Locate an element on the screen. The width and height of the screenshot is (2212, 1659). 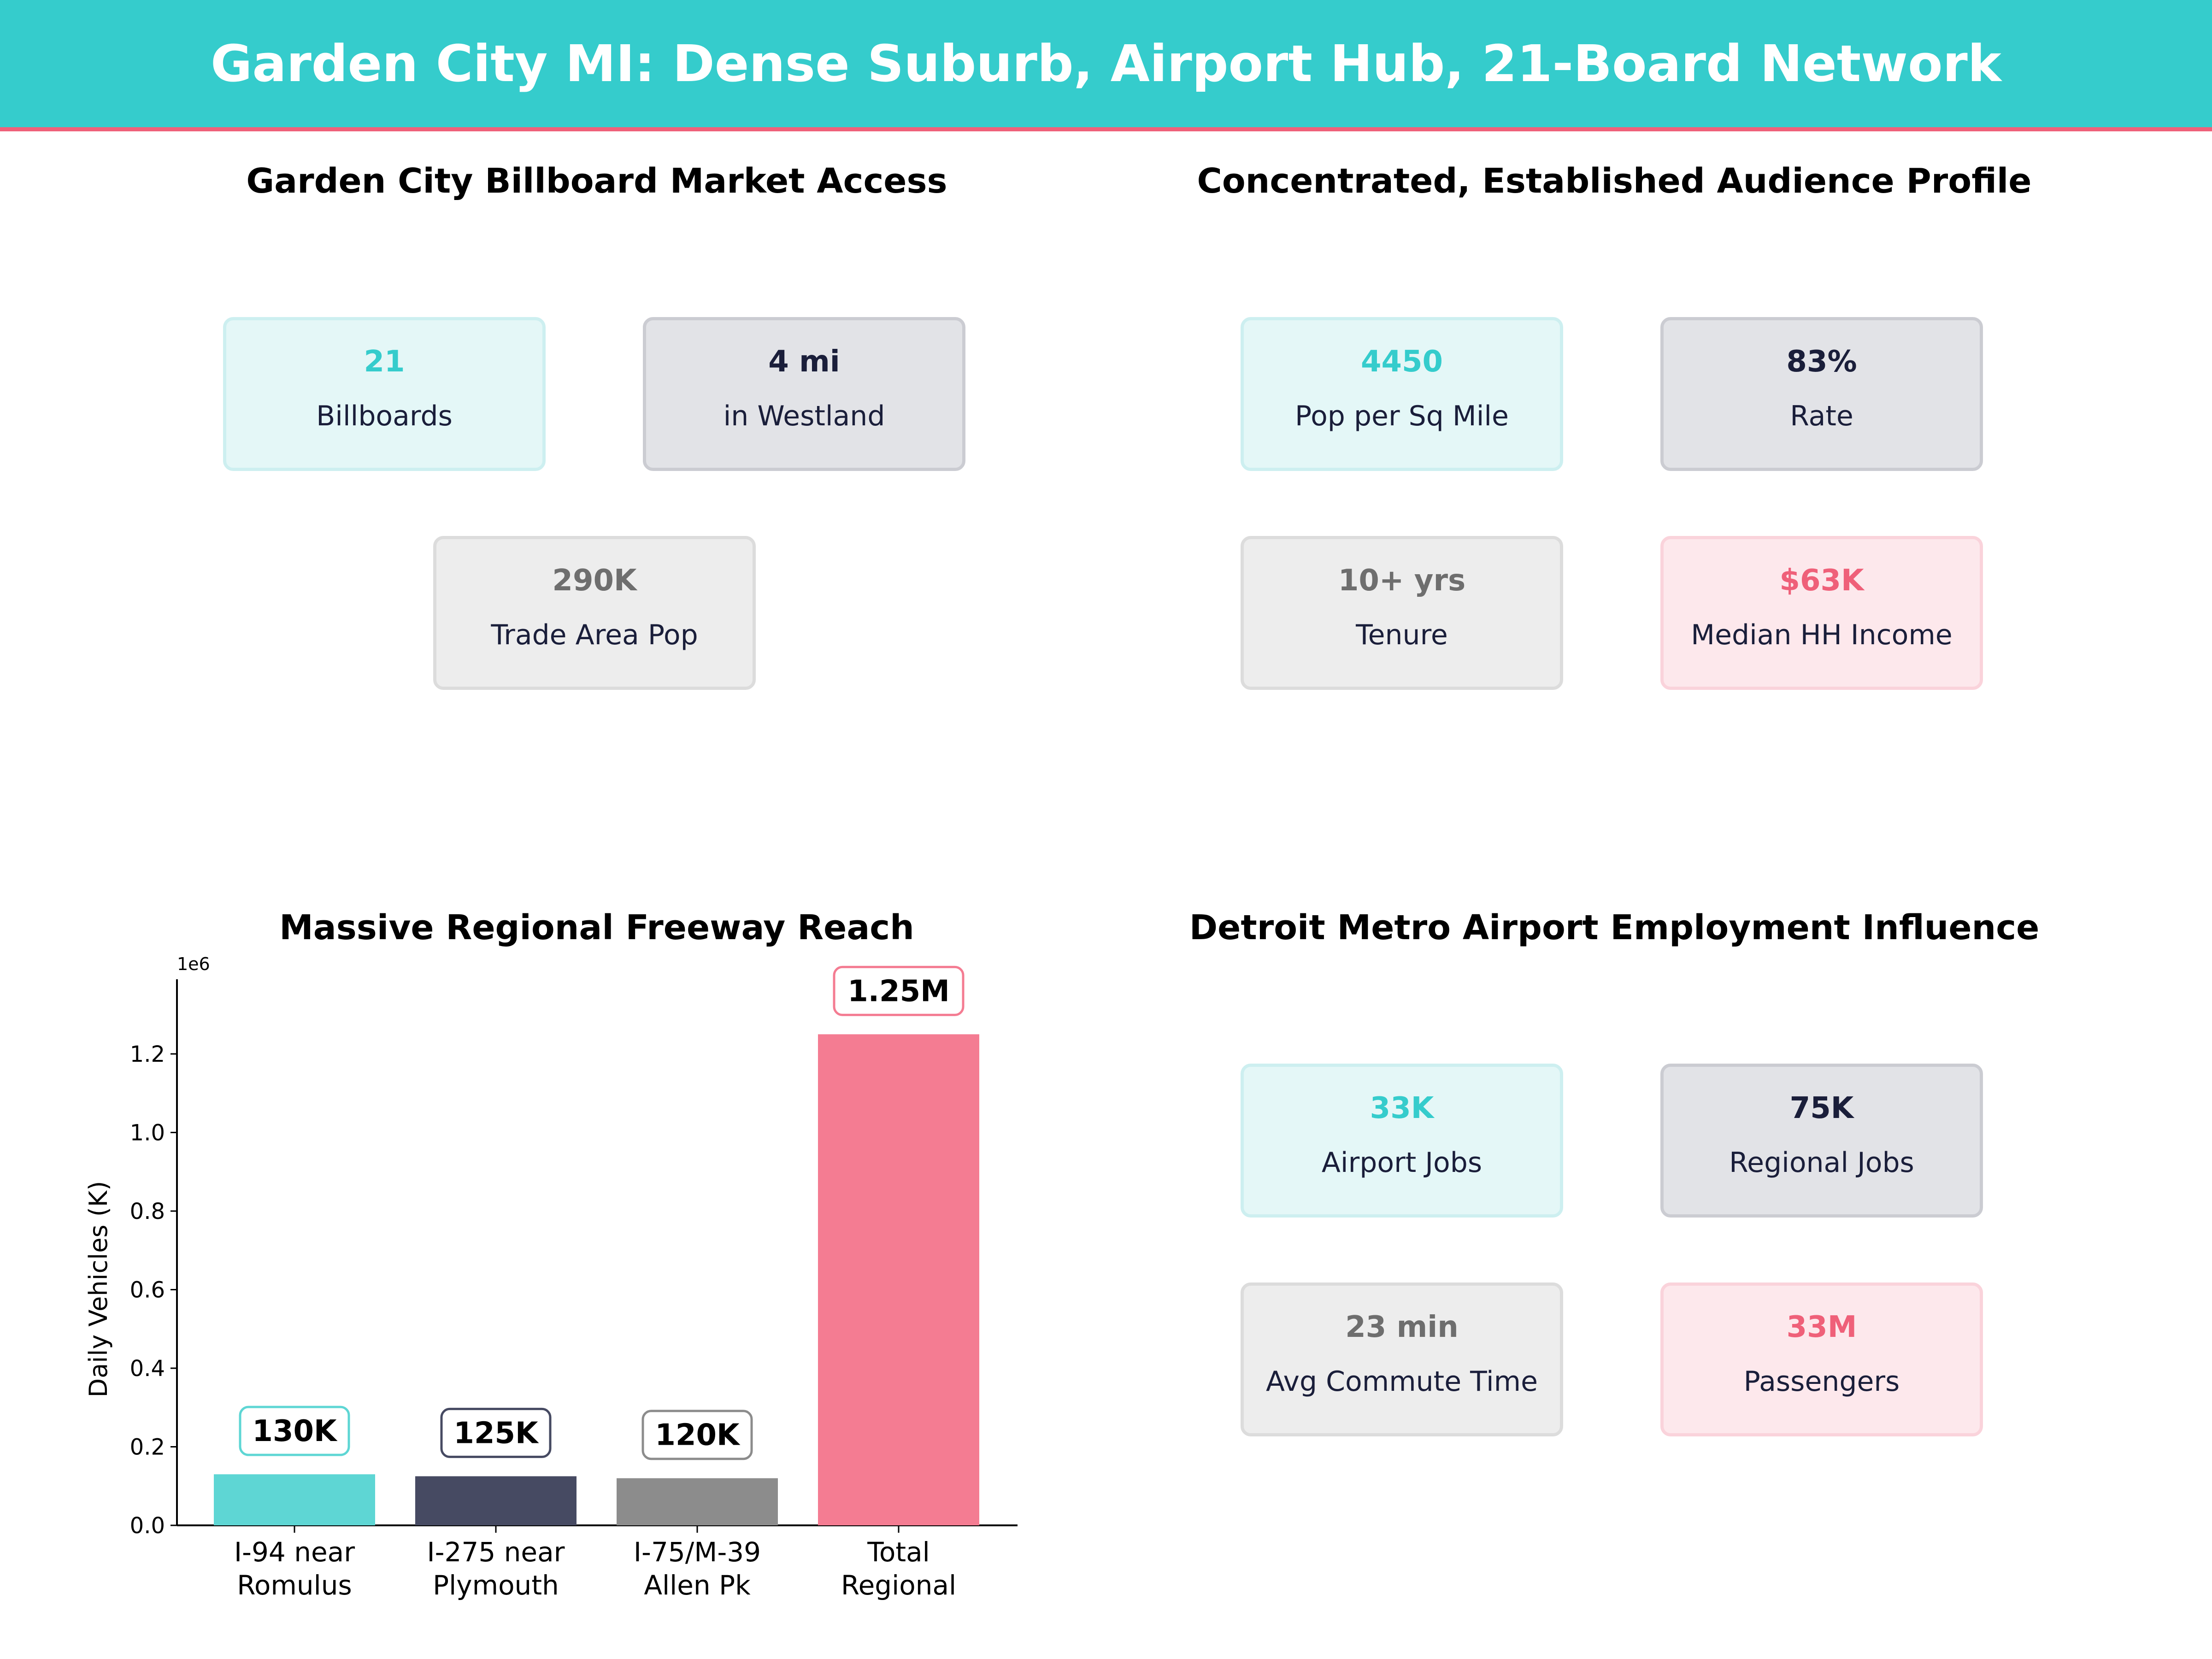
kpi-card-westland: 4 mi in Westland is located at coordinates (804, 394).